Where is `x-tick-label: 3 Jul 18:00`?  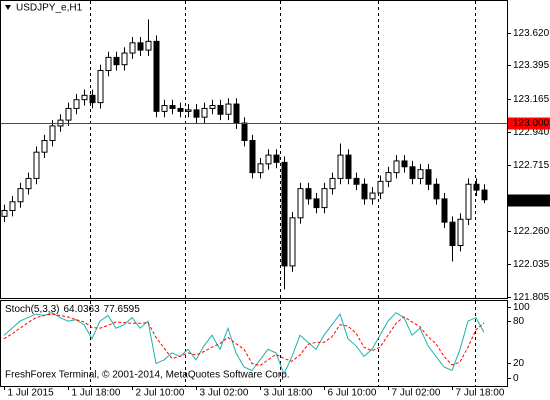
x-tick-label: 3 Jul 18:00 is located at coordinates (288, 393).